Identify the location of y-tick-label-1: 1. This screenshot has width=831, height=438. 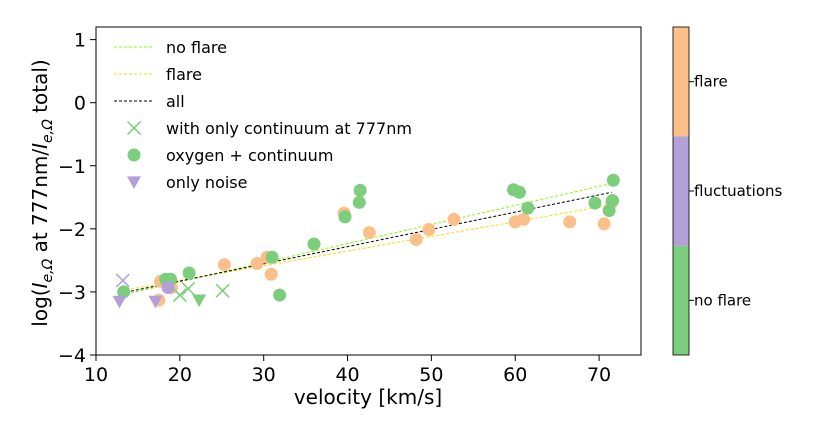
(80, 41).